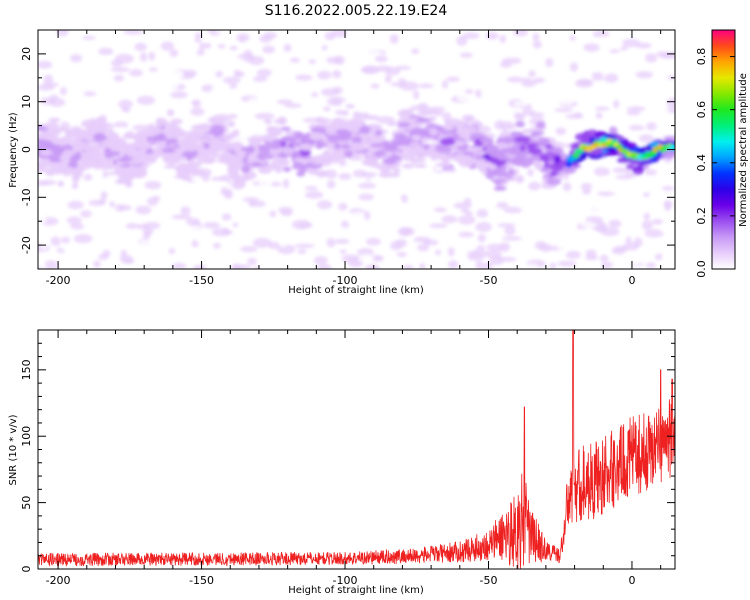 The image size is (750, 600). Describe the element at coordinates (26, 369) in the screenshot. I see `snr-y-tick-label: 150` at that location.